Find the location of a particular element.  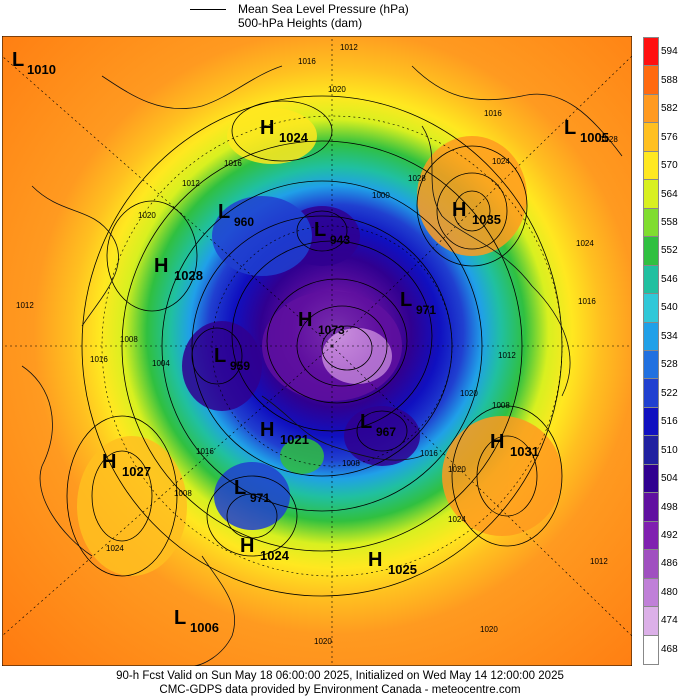

low-pressure-marker: L 959 is located at coordinates (232, 359).